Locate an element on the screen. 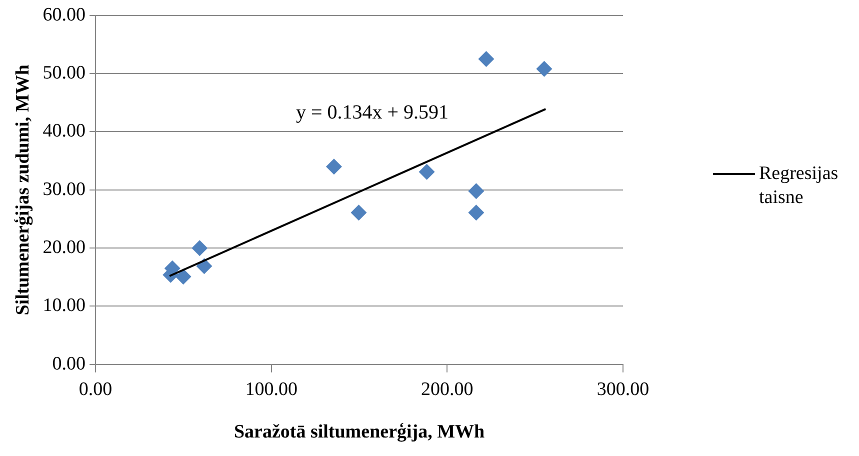  y-tick-label: 0.00 is located at coordinates (69, 363).